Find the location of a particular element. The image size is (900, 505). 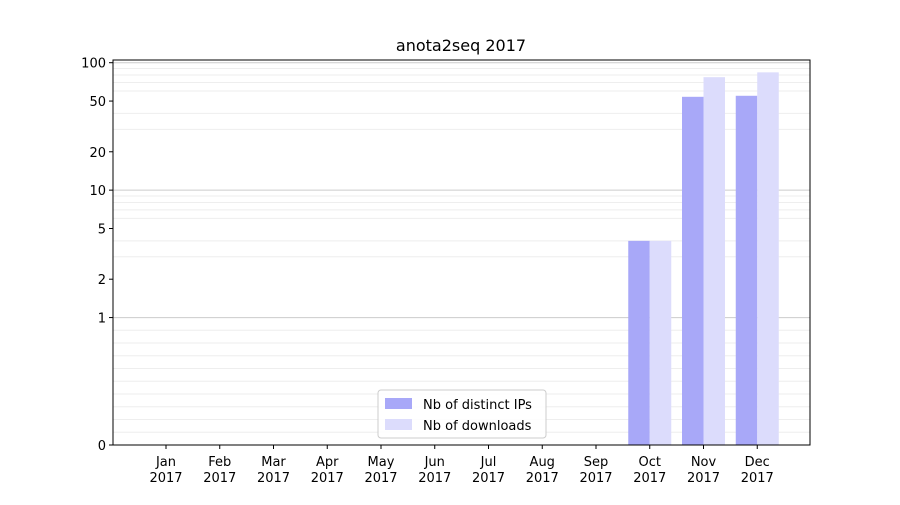

x-tick-label-month: Dec is located at coordinates (757, 462).